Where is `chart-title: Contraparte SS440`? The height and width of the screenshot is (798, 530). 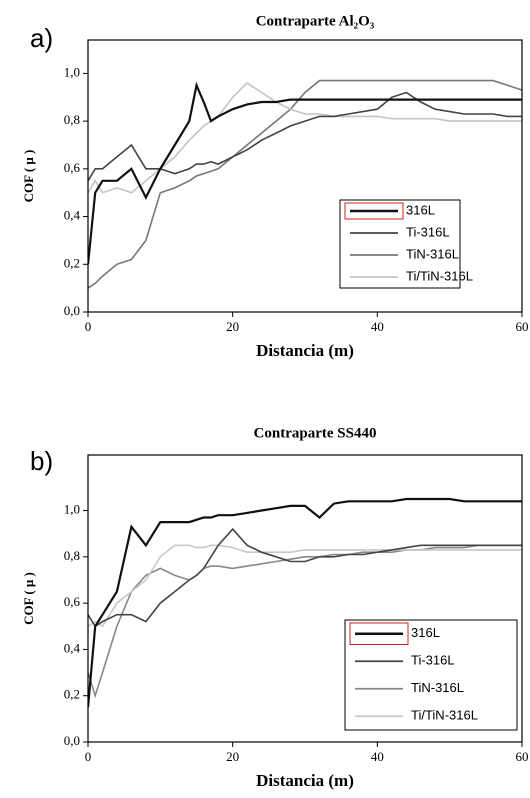
chart-title: Contraparte SS440 is located at coordinates (315, 433).